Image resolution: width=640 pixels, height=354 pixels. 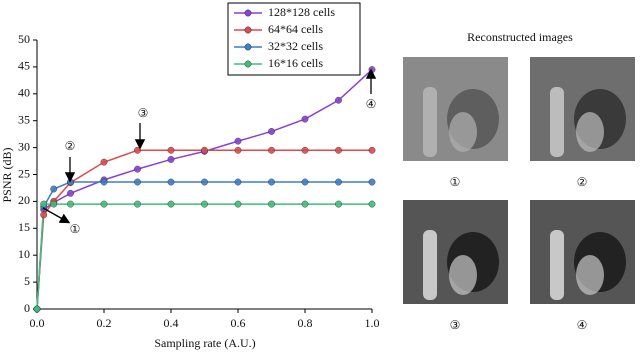 I want to click on y-tick-label: 45, so click(x=24, y=66).